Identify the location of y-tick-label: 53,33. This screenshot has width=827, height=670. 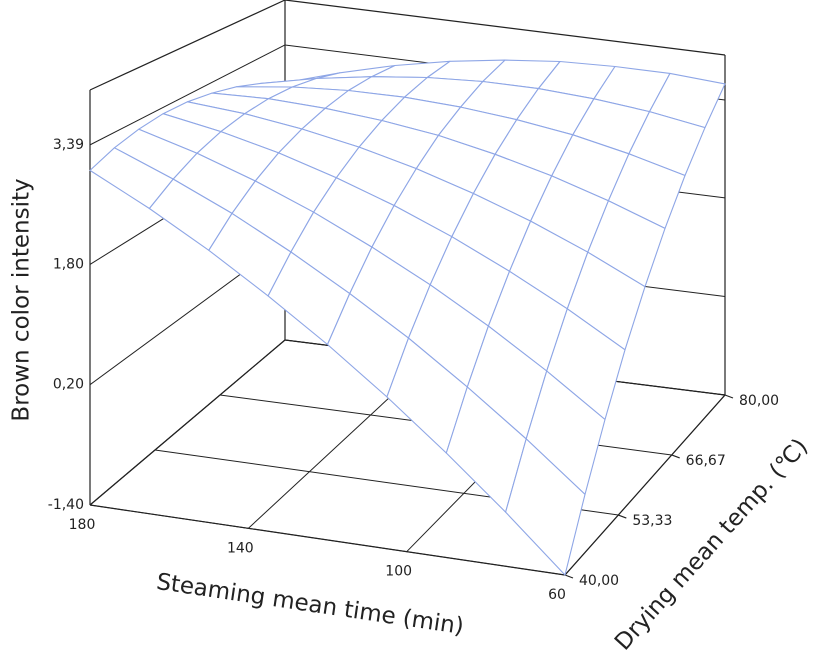
(652, 521).